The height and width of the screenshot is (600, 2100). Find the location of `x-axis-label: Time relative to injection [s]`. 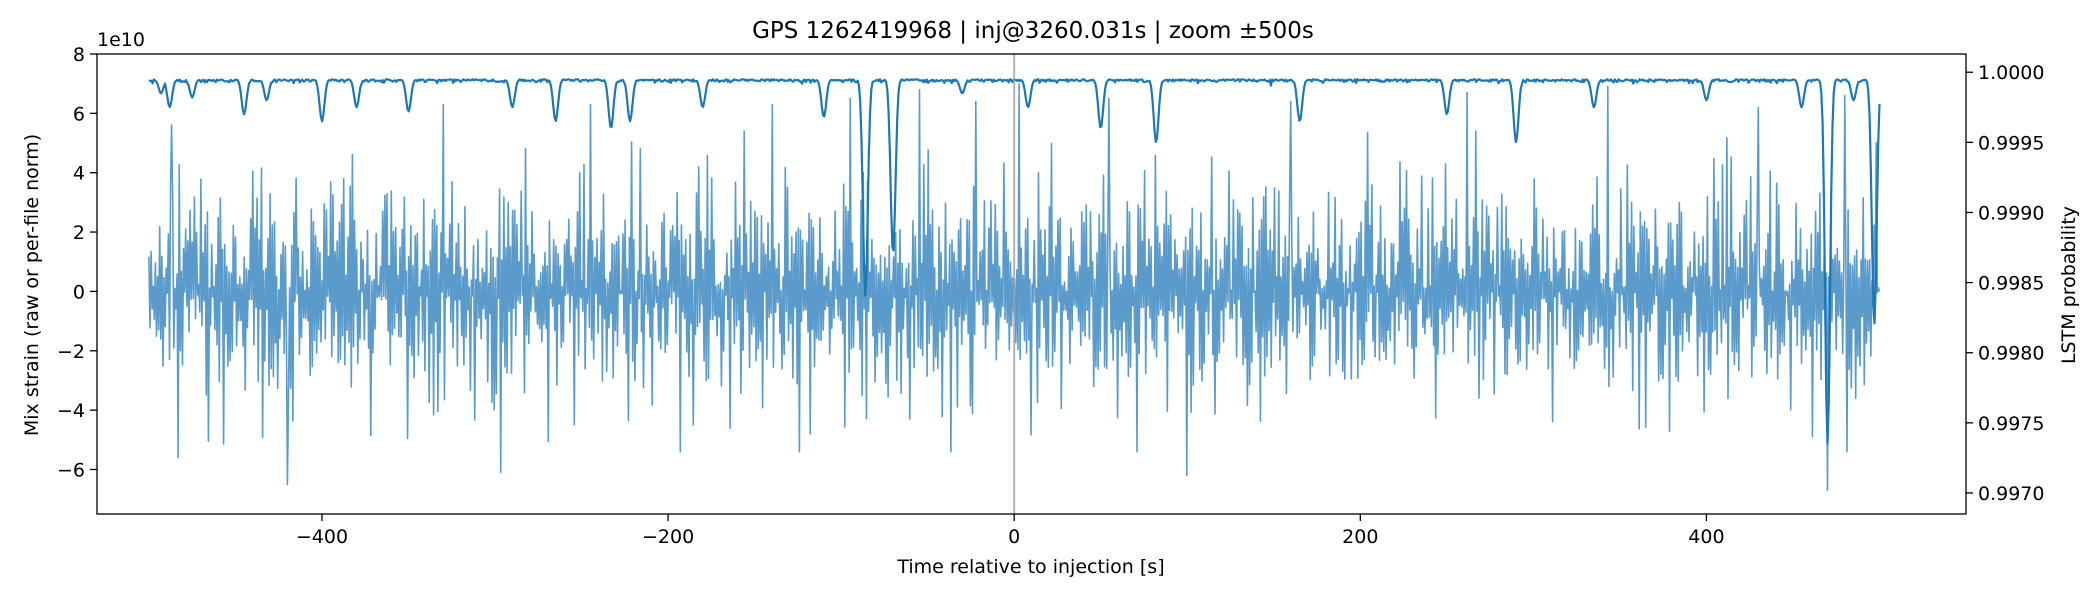

x-axis-label: Time relative to injection [s] is located at coordinates (1030, 567).